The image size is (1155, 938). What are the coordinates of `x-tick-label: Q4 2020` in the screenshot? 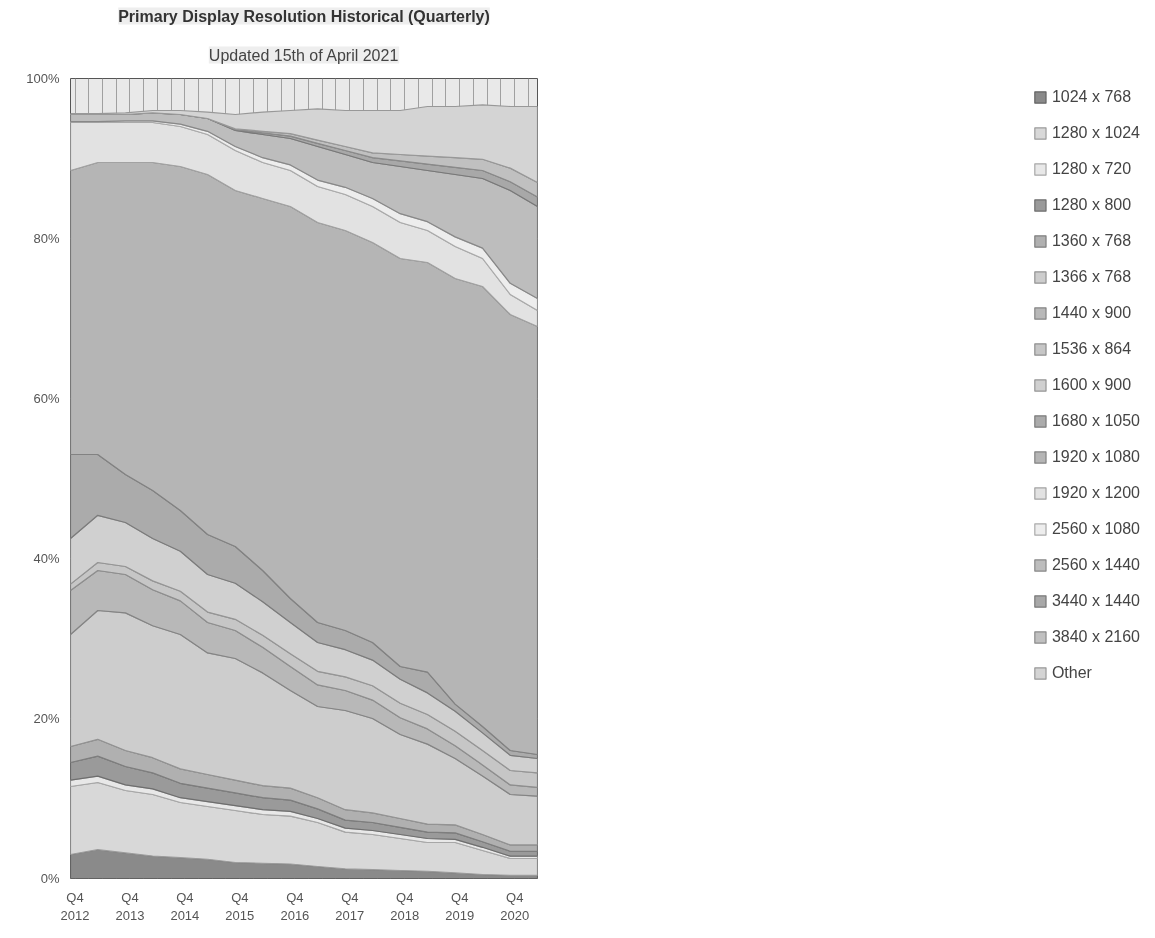 It's located at (515, 906).